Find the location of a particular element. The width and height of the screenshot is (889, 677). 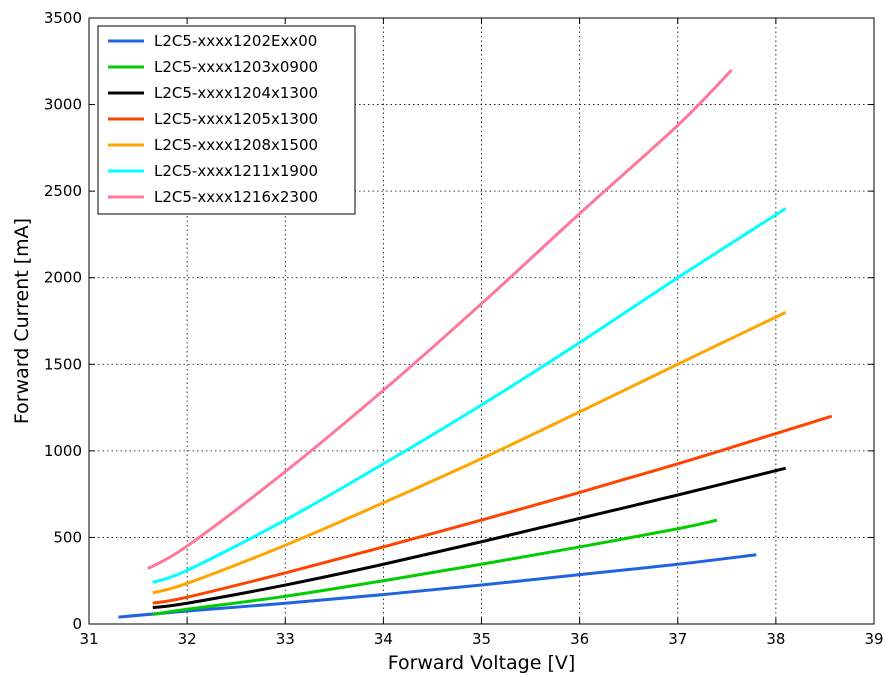

y-tick-label: 2500 is located at coordinates (63, 191).